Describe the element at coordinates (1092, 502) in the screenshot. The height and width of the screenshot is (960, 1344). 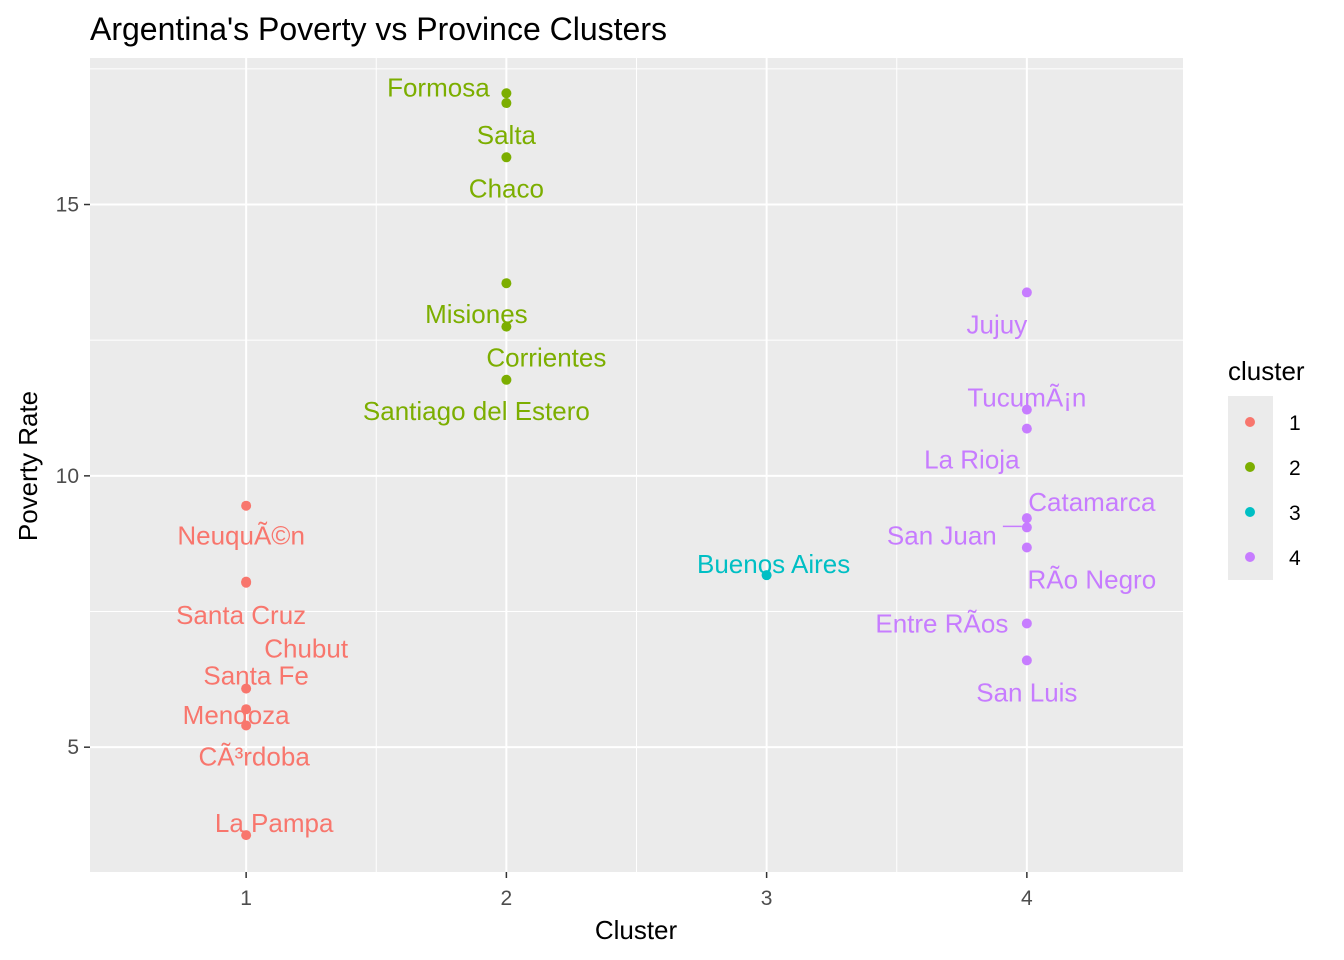
I see `point-label: Catamarca` at that location.